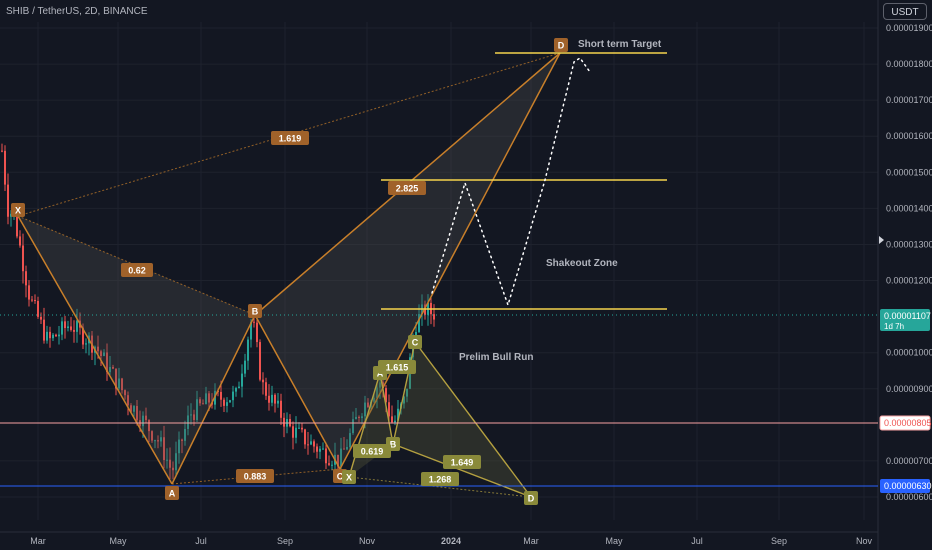 The image size is (932, 550). I want to click on small-pattern-bcd-fill, so click(462, 419).